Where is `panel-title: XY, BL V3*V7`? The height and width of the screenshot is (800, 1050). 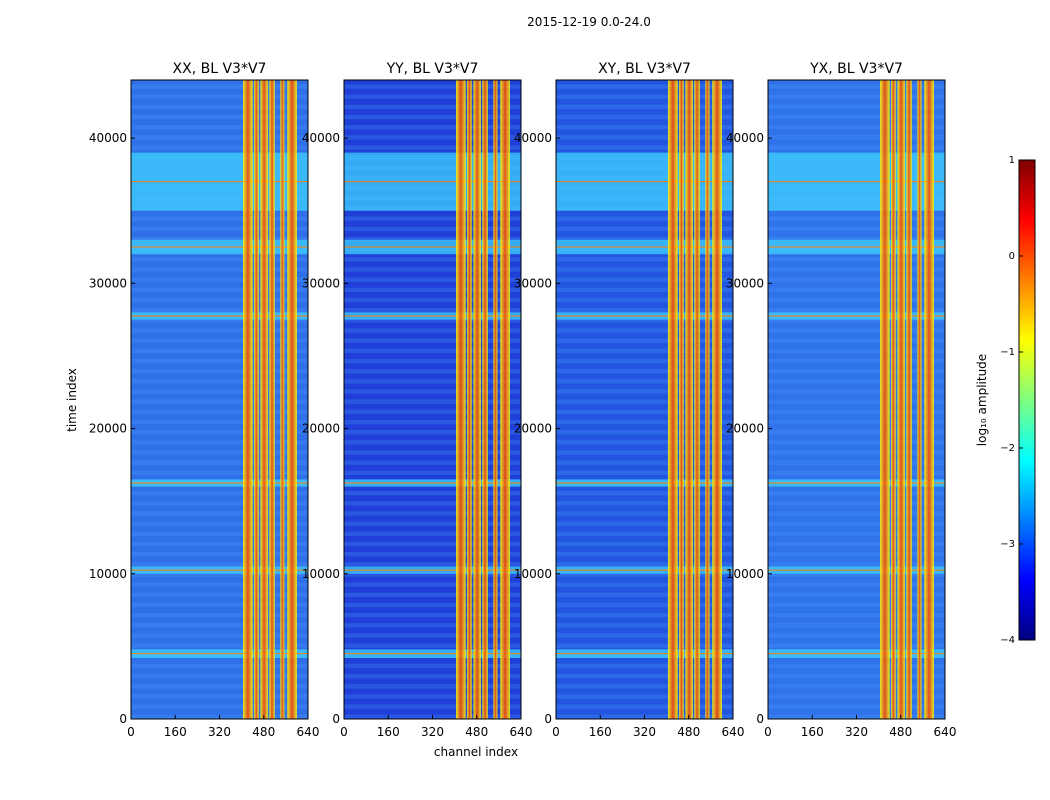
panel-title: XY, BL V3*V7 is located at coordinates (644, 69).